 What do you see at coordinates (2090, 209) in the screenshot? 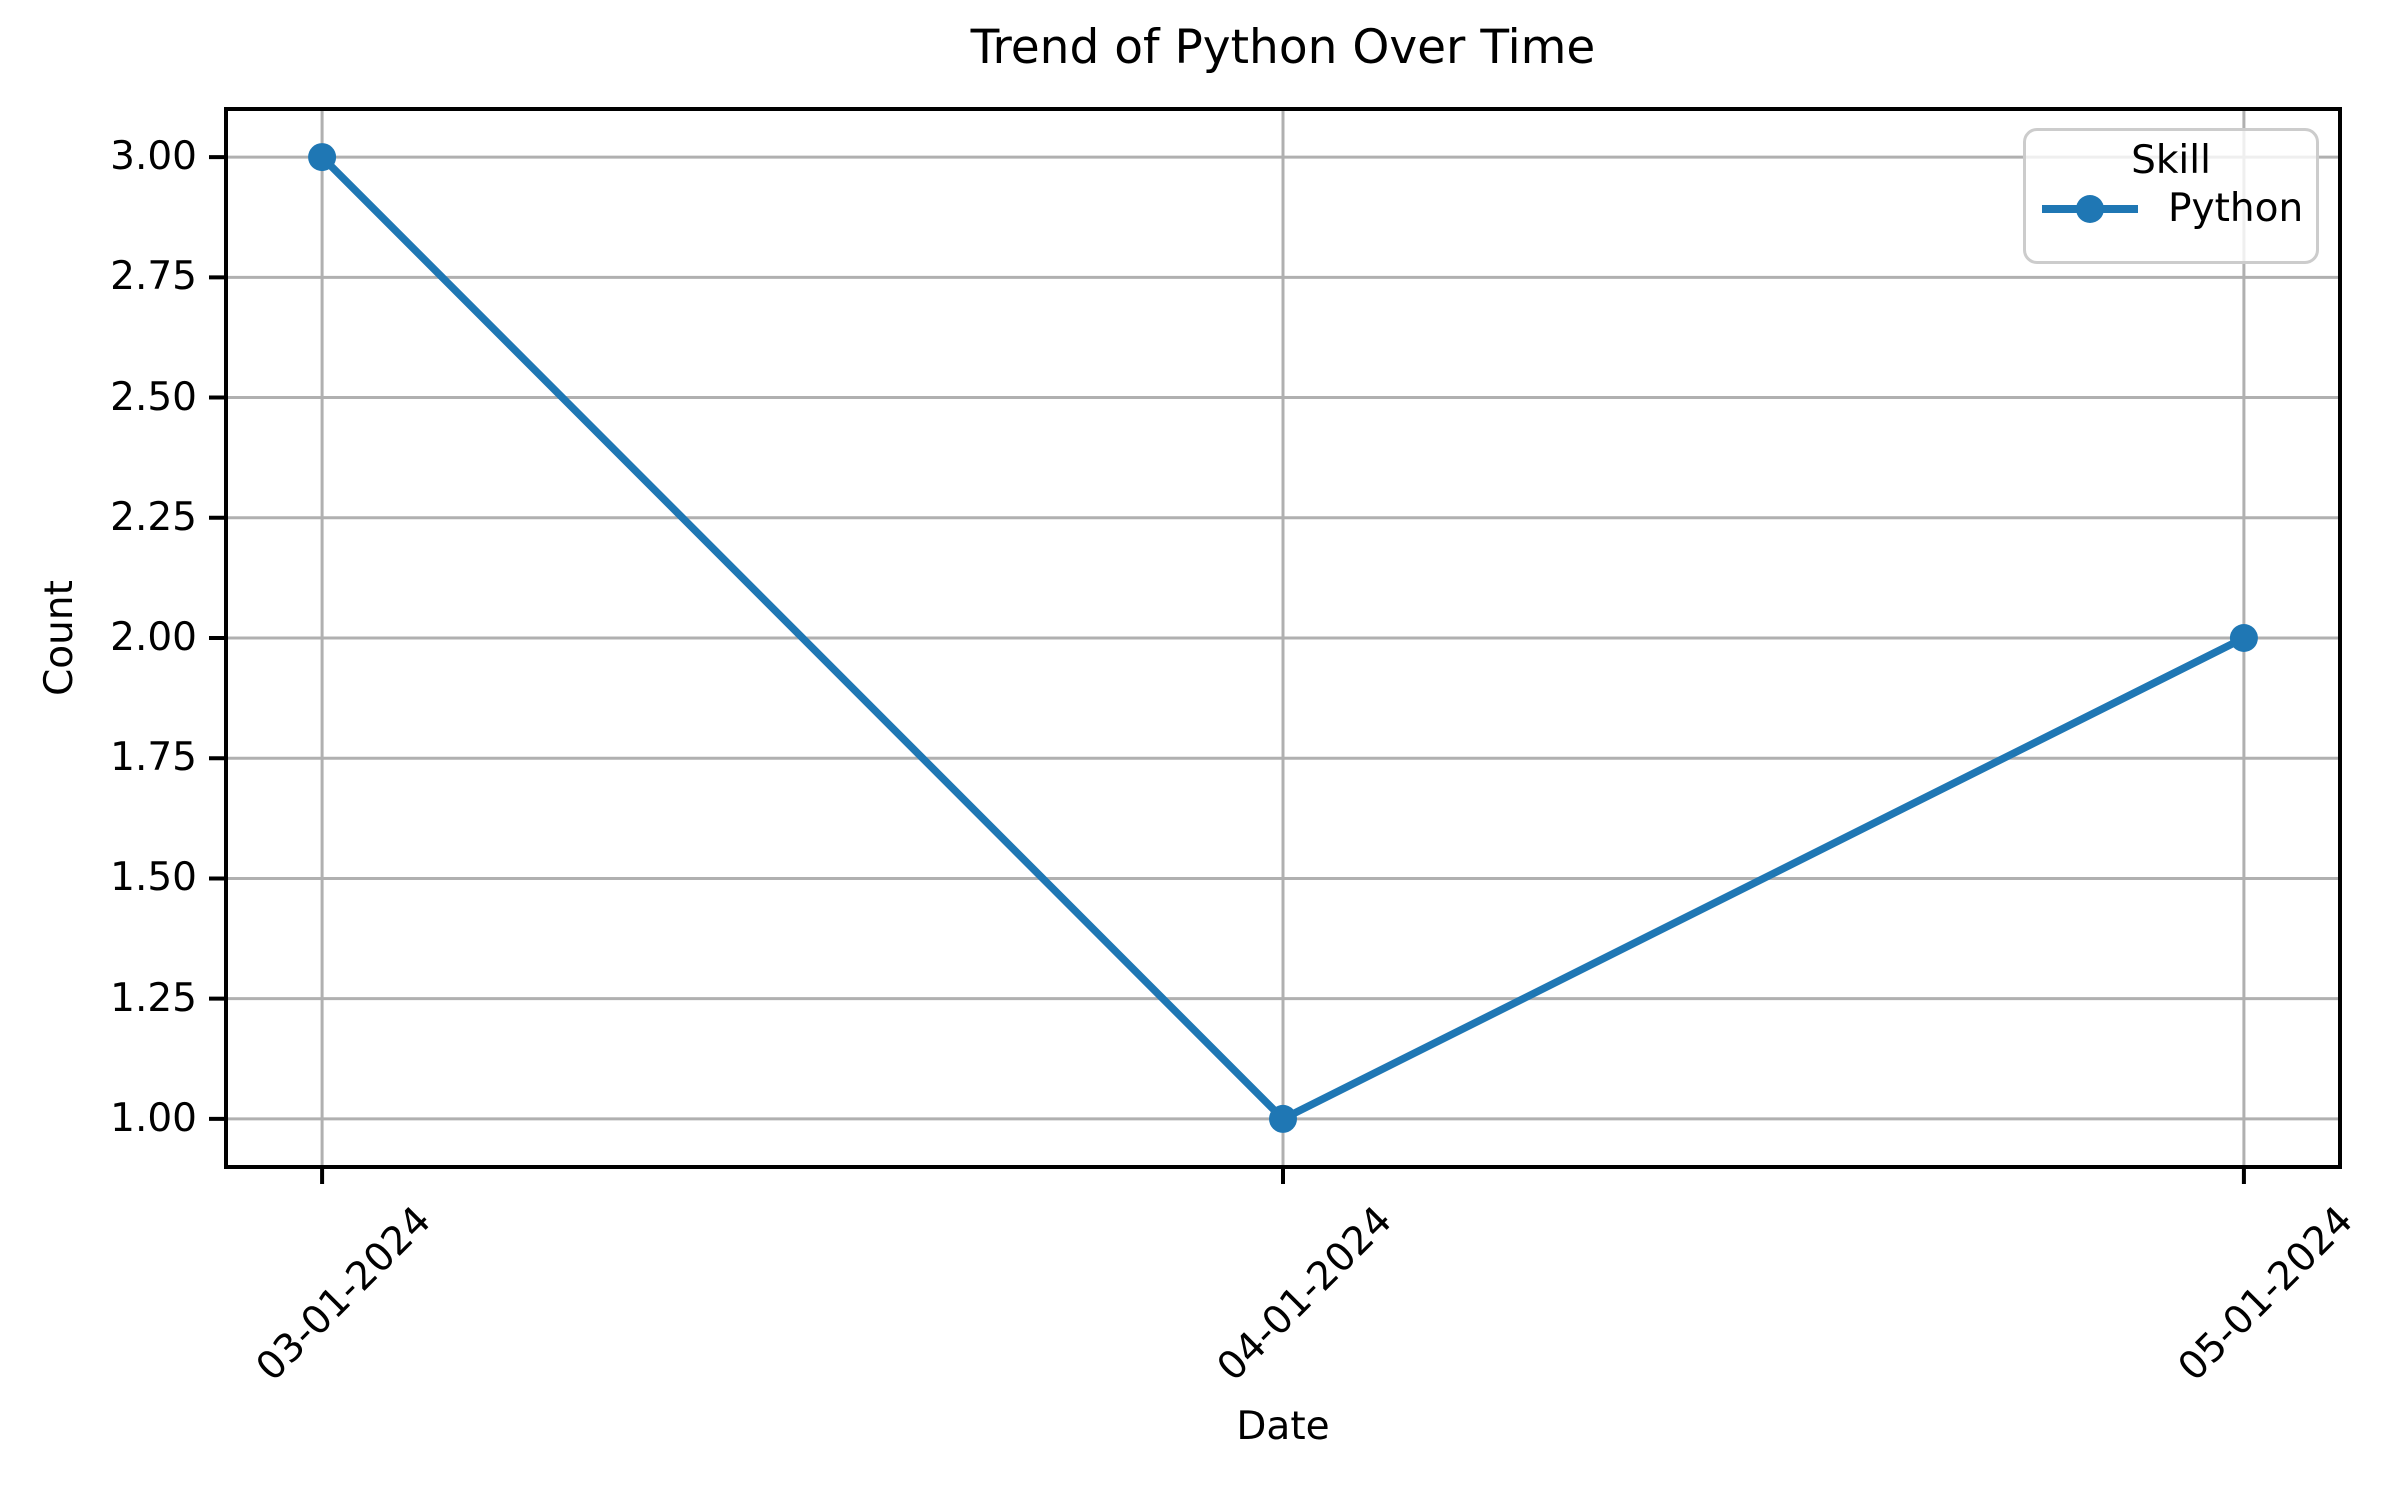
I see `legend-line-marker-icon` at bounding box center [2090, 209].